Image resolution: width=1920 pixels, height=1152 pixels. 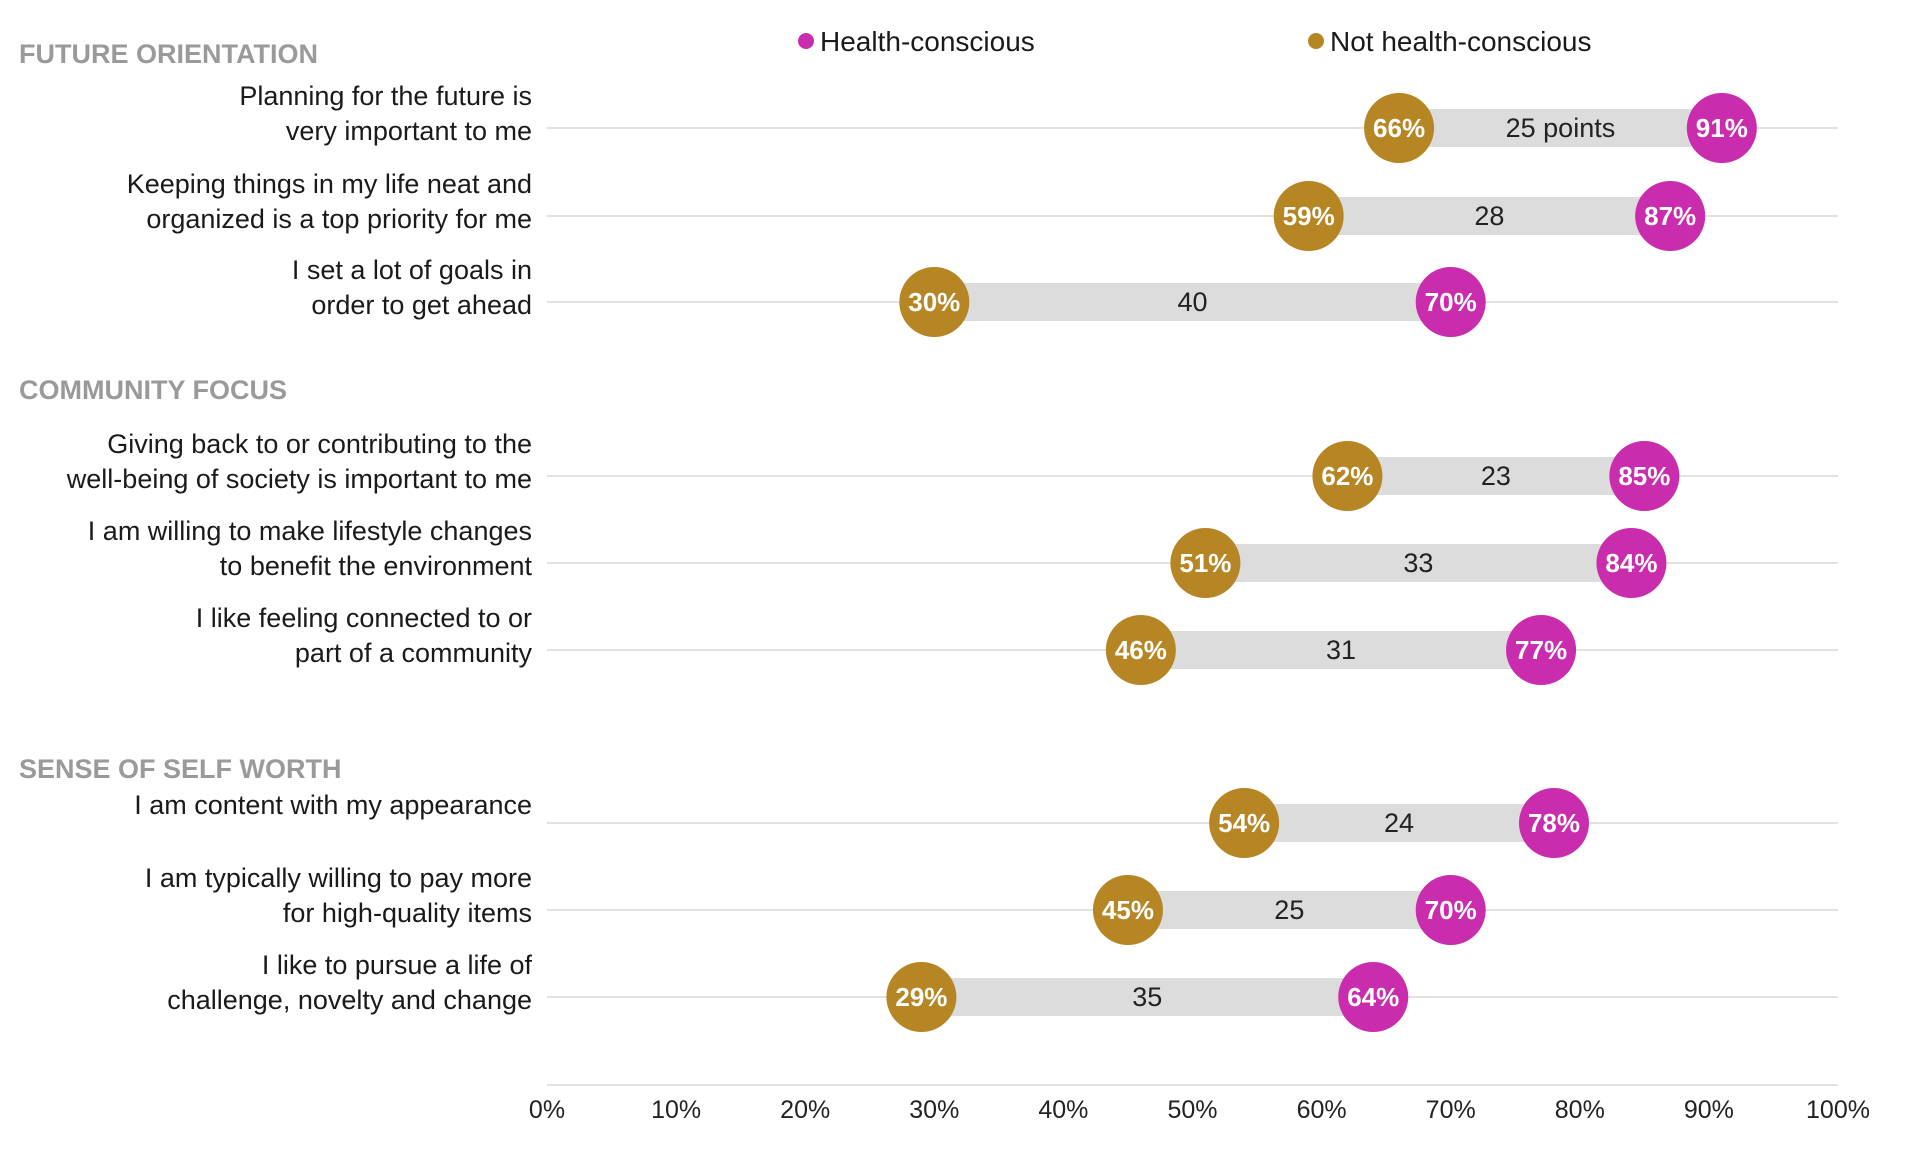 I want to click on section-title: COMMUNITY FOCUS, so click(x=153, y=390).